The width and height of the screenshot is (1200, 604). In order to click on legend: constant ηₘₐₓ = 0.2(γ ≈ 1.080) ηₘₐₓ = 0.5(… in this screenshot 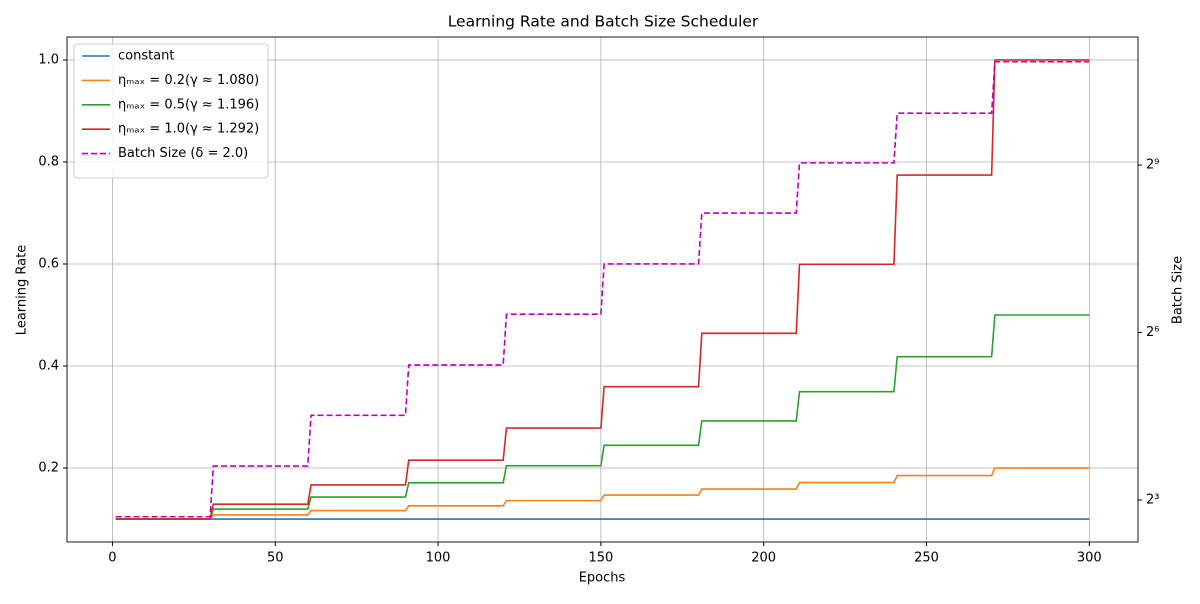, I will do `click(171, 111)`.